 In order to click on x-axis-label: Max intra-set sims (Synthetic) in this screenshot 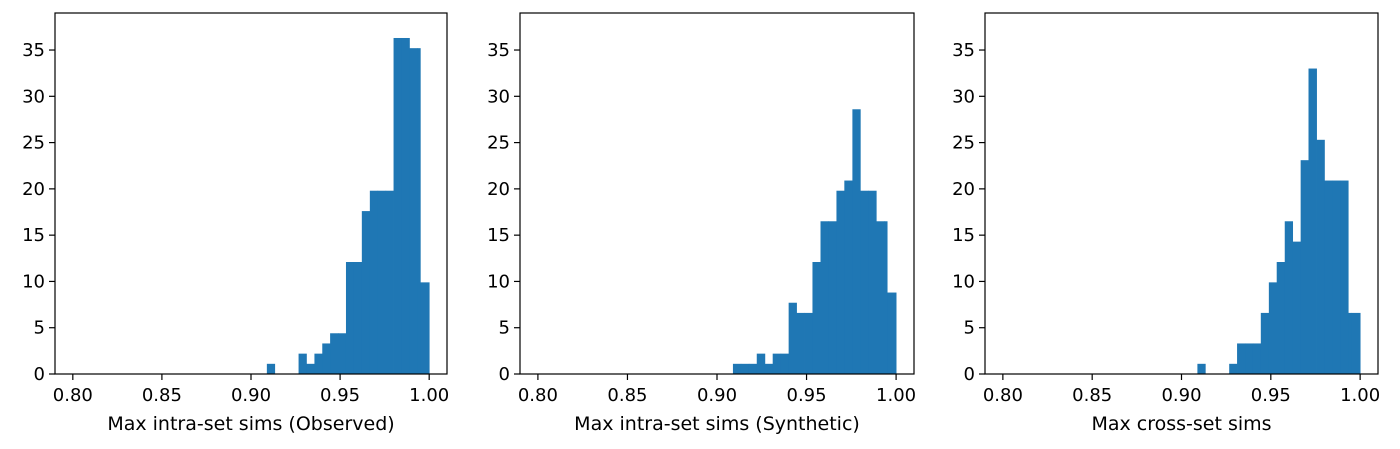, I will do `click(717, 424)`.